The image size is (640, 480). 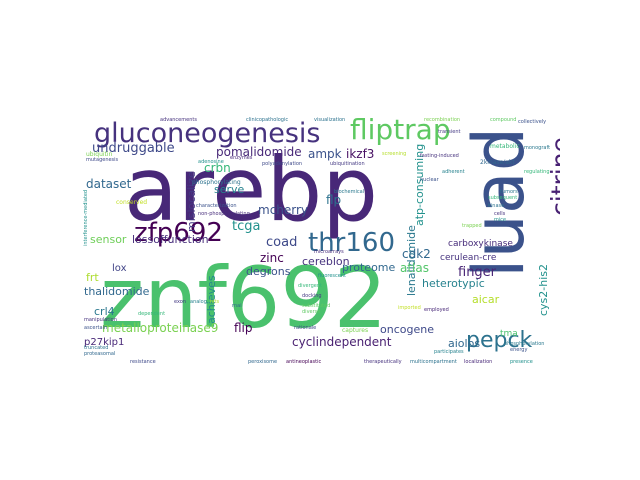 What do you see at coordinates (311, 312) in the screenshot?
I see `word-diverse: diverse` at bounding box center [311, 312].